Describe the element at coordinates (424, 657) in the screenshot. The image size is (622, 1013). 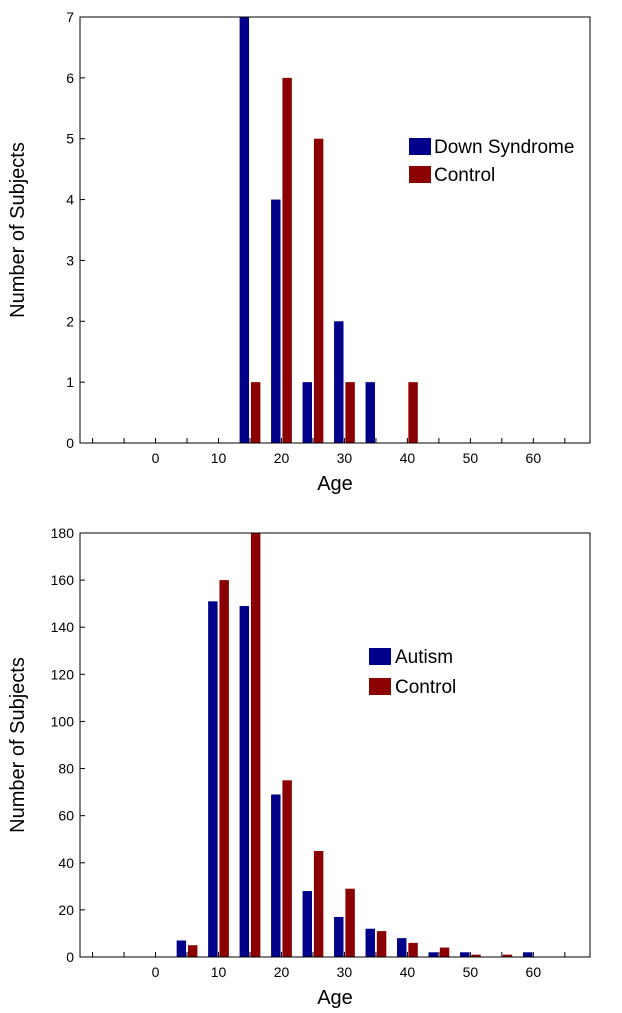
I see `chart-2-legend-label-autism: Autism` at that location.